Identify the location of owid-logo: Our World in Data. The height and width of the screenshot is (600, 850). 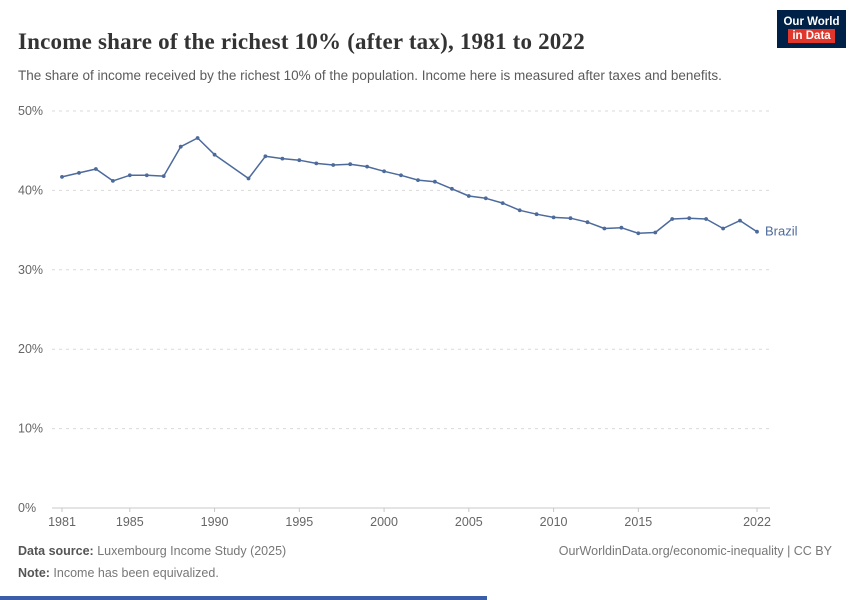
(811, 29).